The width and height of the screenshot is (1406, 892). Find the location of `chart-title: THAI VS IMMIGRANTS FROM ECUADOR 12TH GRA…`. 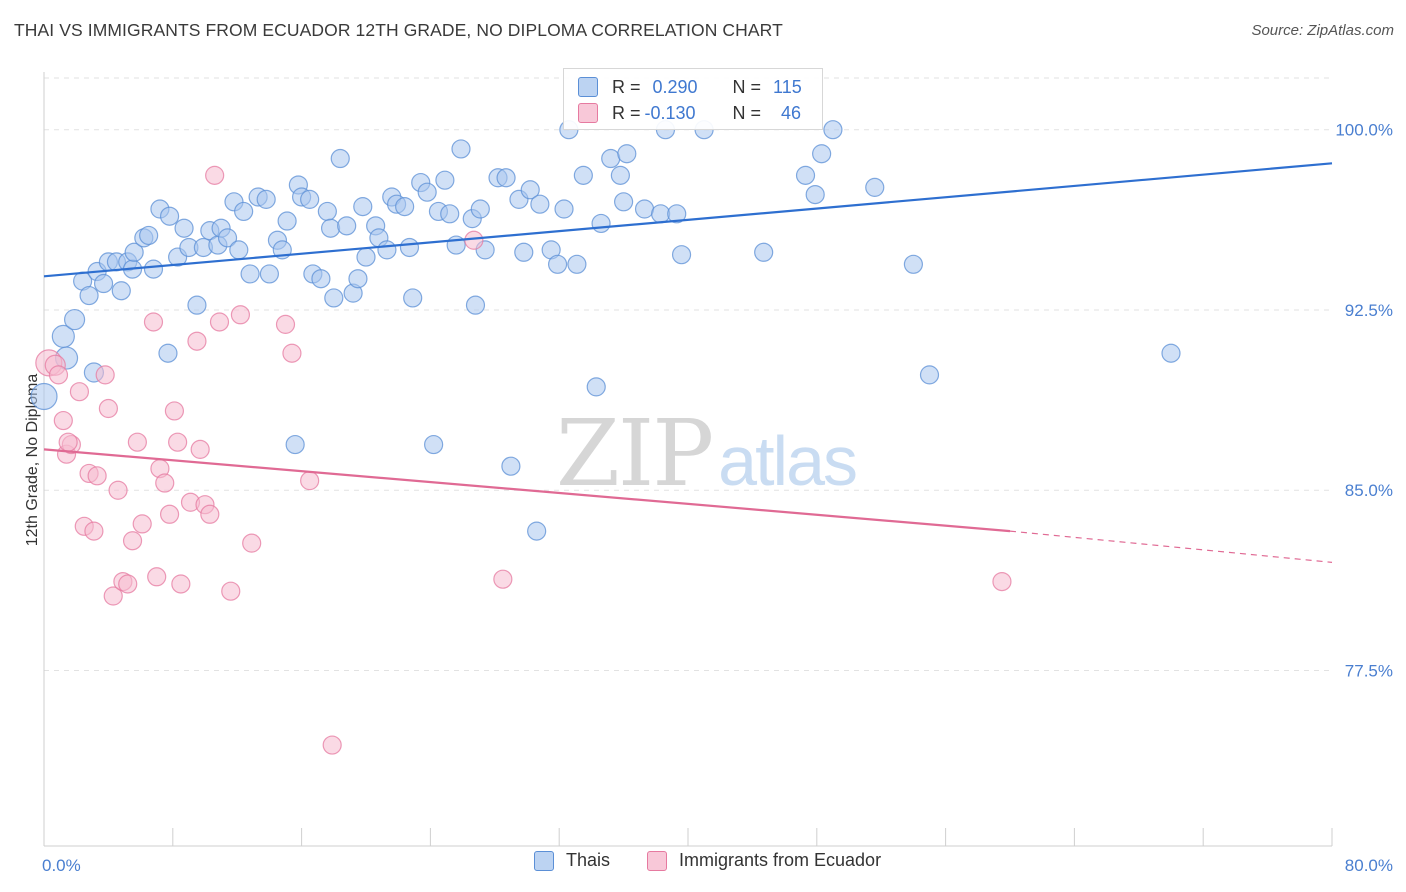

chart-title: THAI VS IMMIGRANTS FROM ECUADOR 12TH GRA… is located at coordinates (398, 30).